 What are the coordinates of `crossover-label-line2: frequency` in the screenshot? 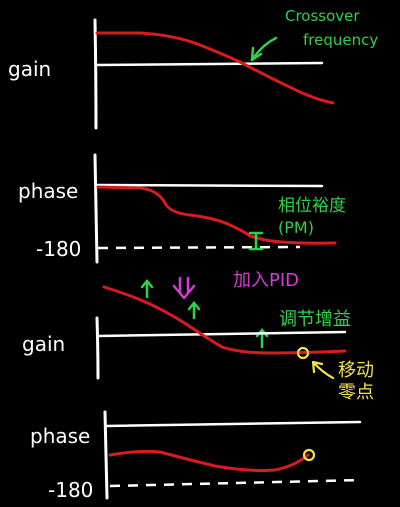 It's located at (340, 40).